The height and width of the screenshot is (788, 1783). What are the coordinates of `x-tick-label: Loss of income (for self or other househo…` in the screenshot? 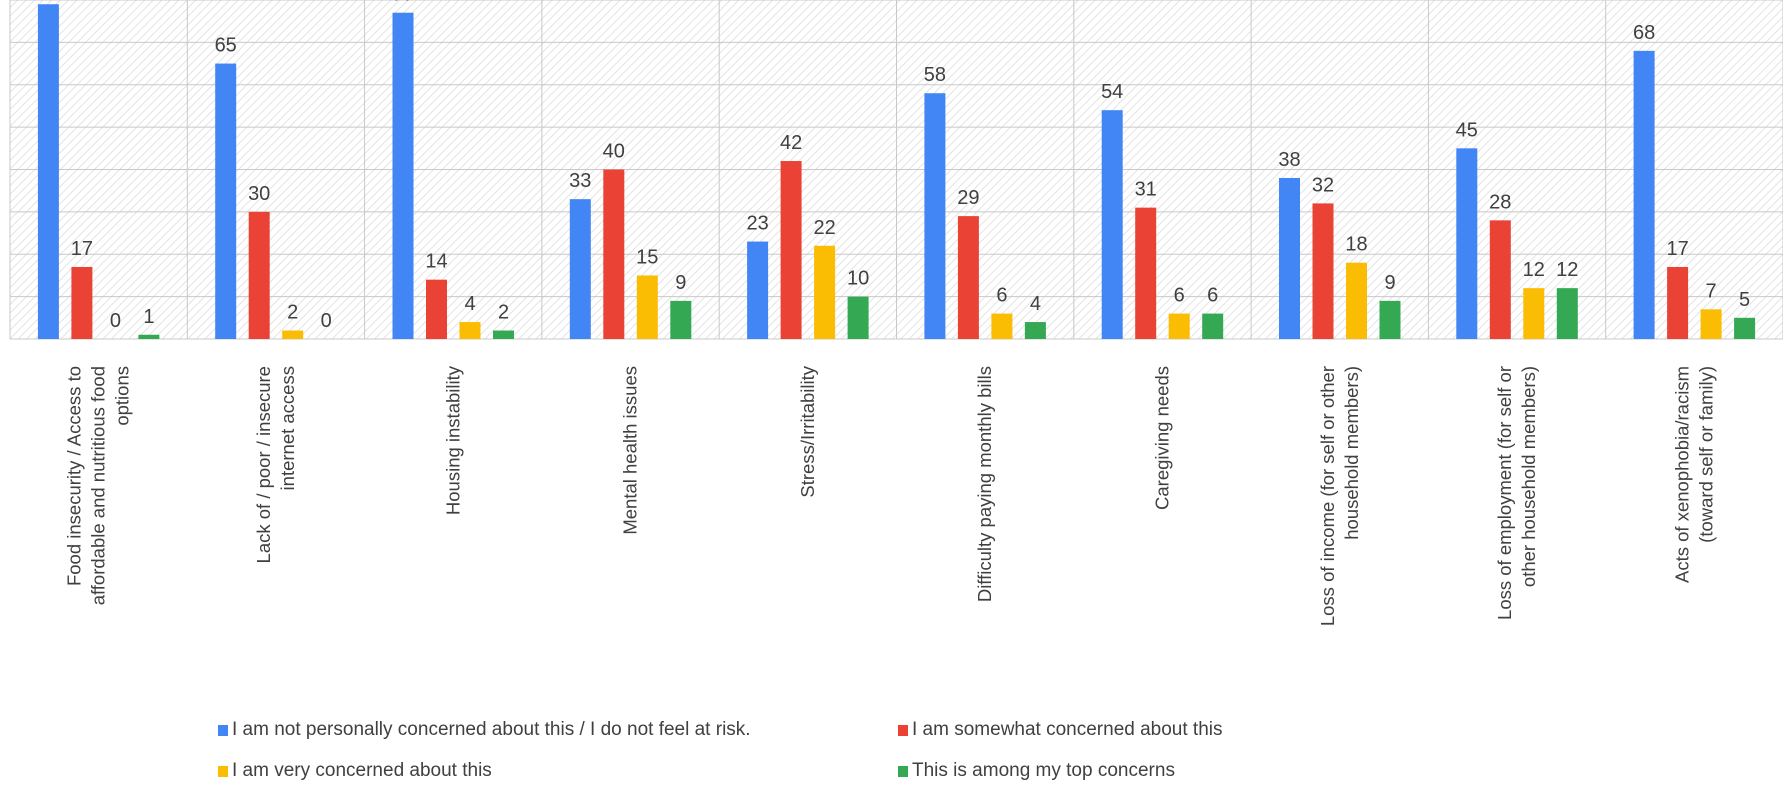 It's located at (1339, 496).